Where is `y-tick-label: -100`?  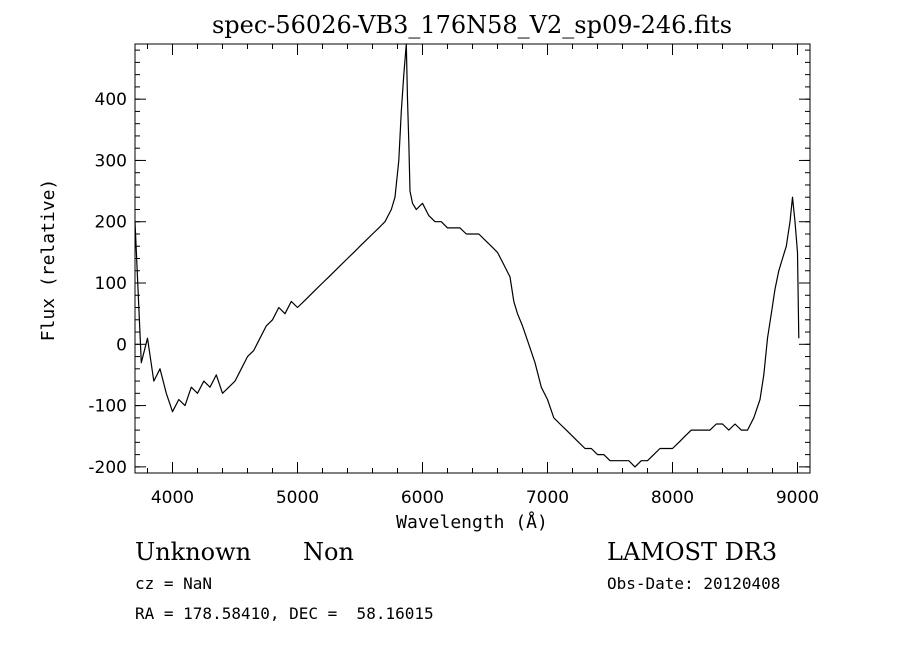 y-tick-label: -100 is located at coordinates (107, 407).